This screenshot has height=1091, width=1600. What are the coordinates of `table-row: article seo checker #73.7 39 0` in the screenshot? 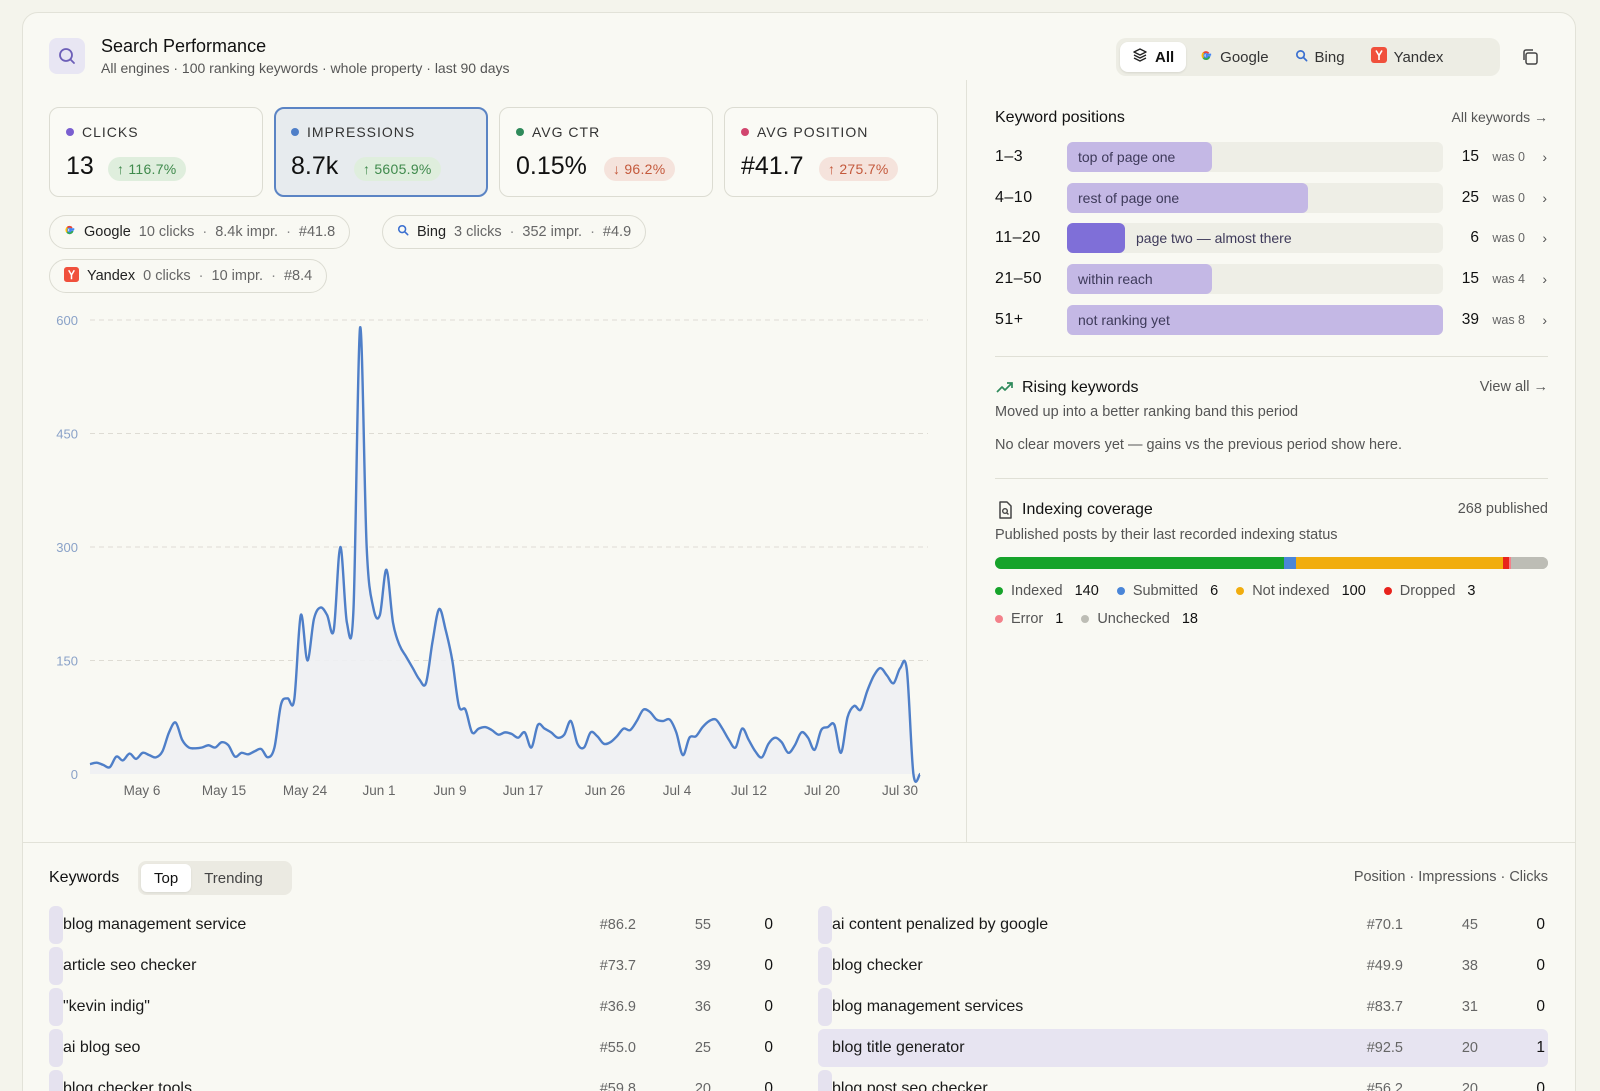 It's located at (411, 966).